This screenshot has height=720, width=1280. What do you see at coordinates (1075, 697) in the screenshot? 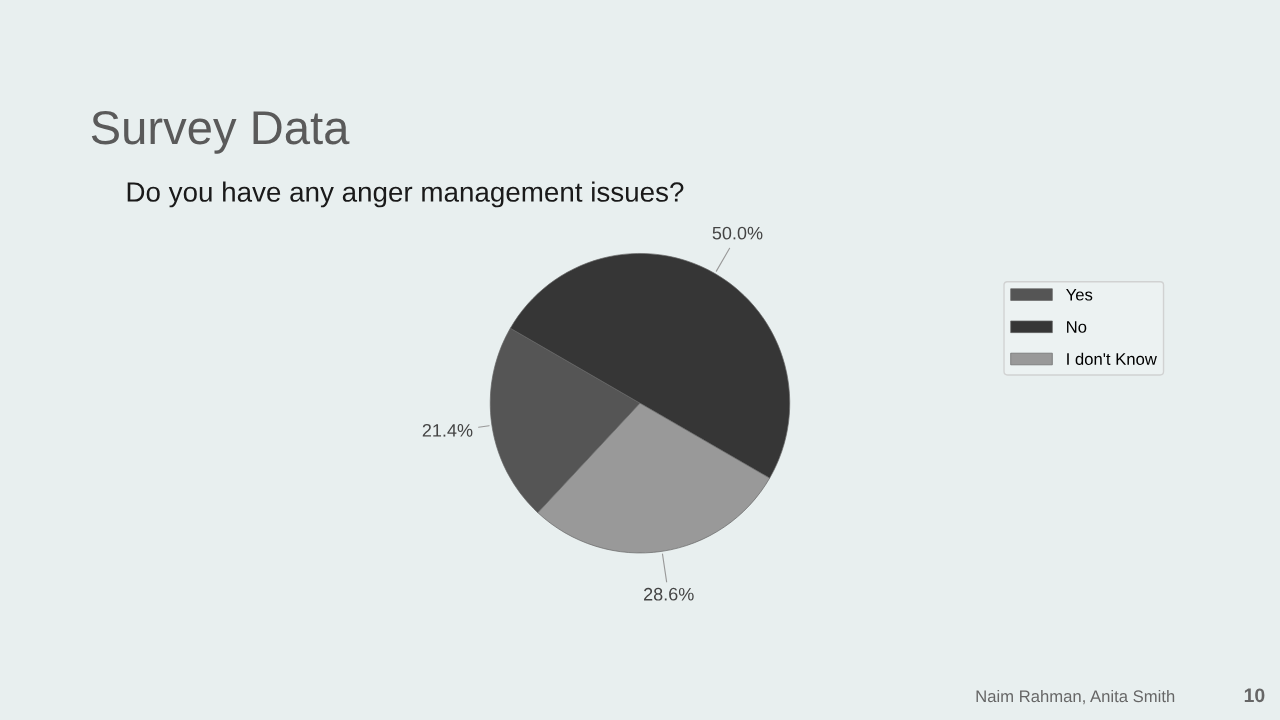
I see `text: Naim Rahman, Anita Smith` at bounding box center [1075, 697].